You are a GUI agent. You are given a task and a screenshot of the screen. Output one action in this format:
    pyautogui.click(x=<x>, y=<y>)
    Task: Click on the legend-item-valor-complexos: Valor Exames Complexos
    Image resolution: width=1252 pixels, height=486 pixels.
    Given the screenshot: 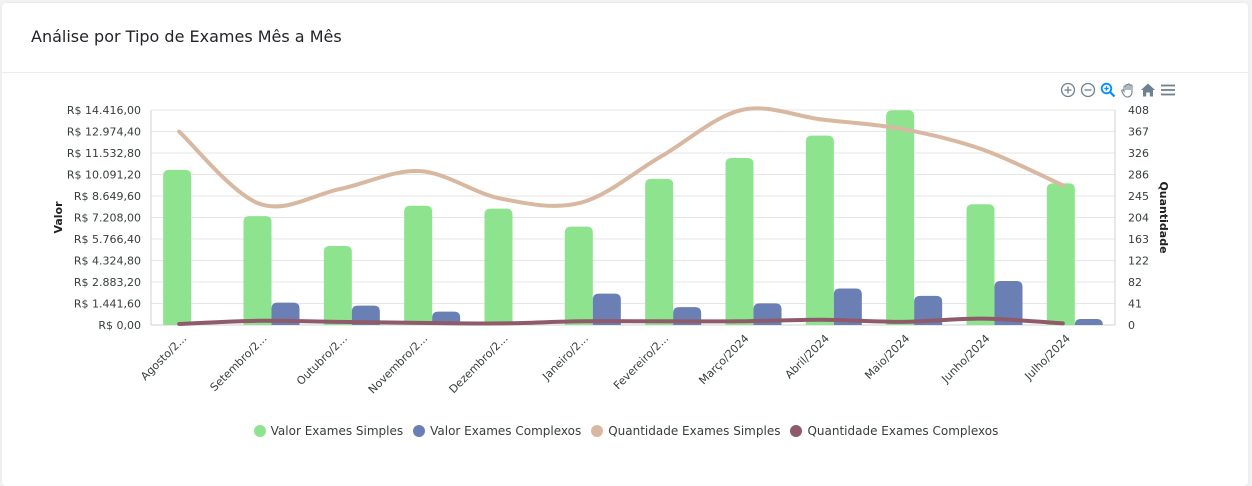 What is the action you would take?
    pyautogui.click(x=497, y=431)
    